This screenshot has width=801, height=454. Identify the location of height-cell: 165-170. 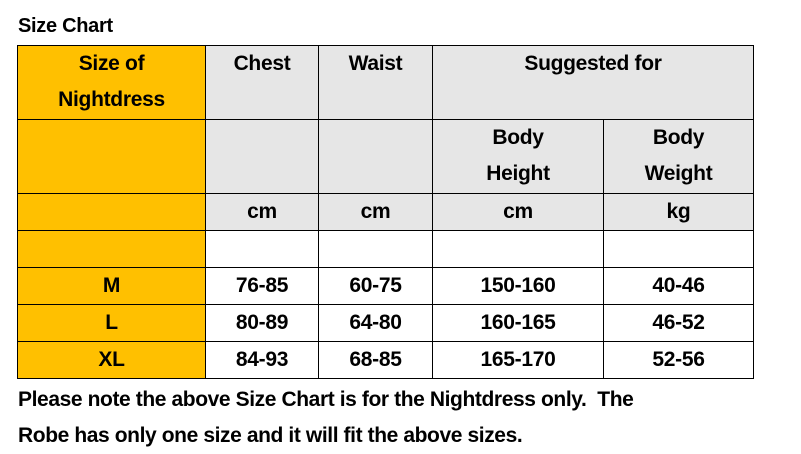
(518, 360).